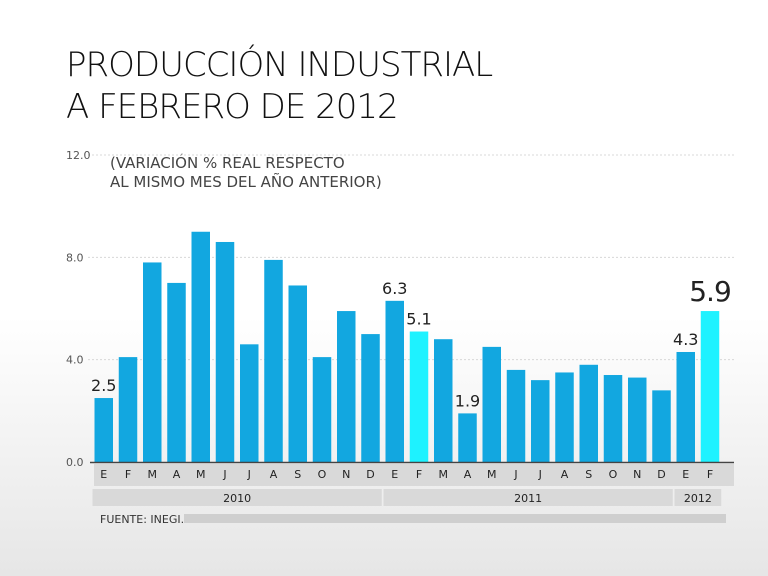 The height and width of the screenshot is (576, 768). Describe the element at coordinates (455, 518) in the screenshot. I see `source-bar` at that location.